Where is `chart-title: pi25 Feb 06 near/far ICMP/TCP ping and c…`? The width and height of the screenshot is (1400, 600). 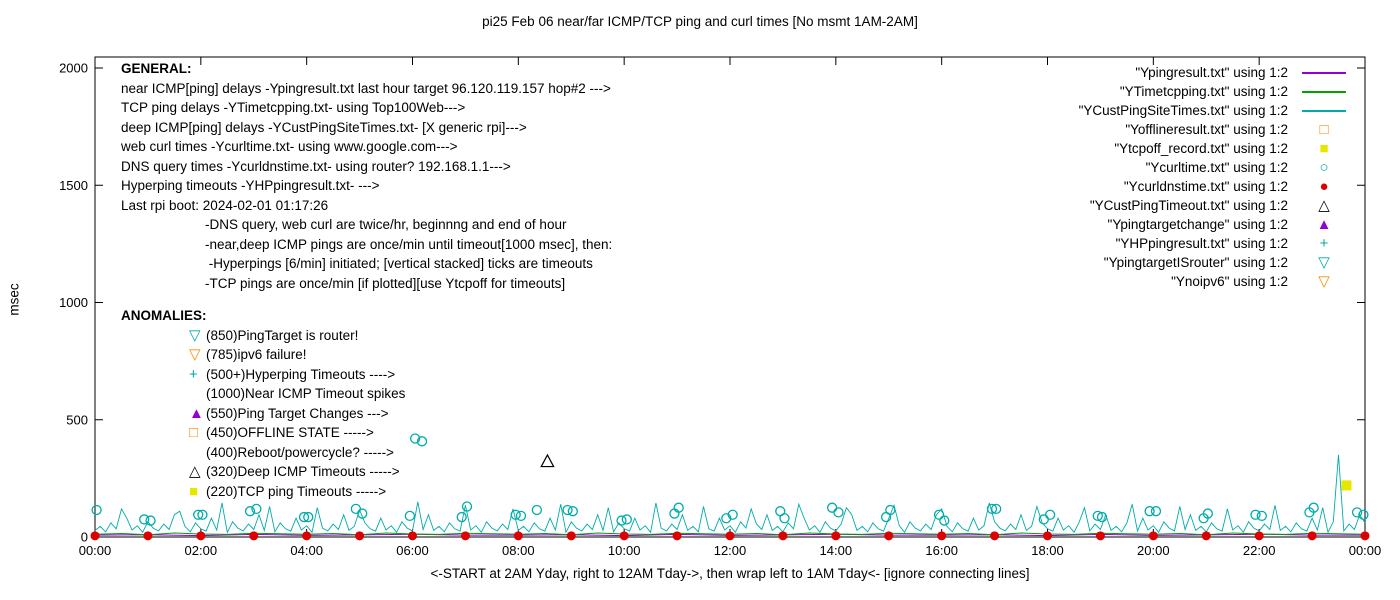
chart-title: pi25 Feb 06 near/far ICMP/TCP ping and c… is located at coordinates (700, 21).